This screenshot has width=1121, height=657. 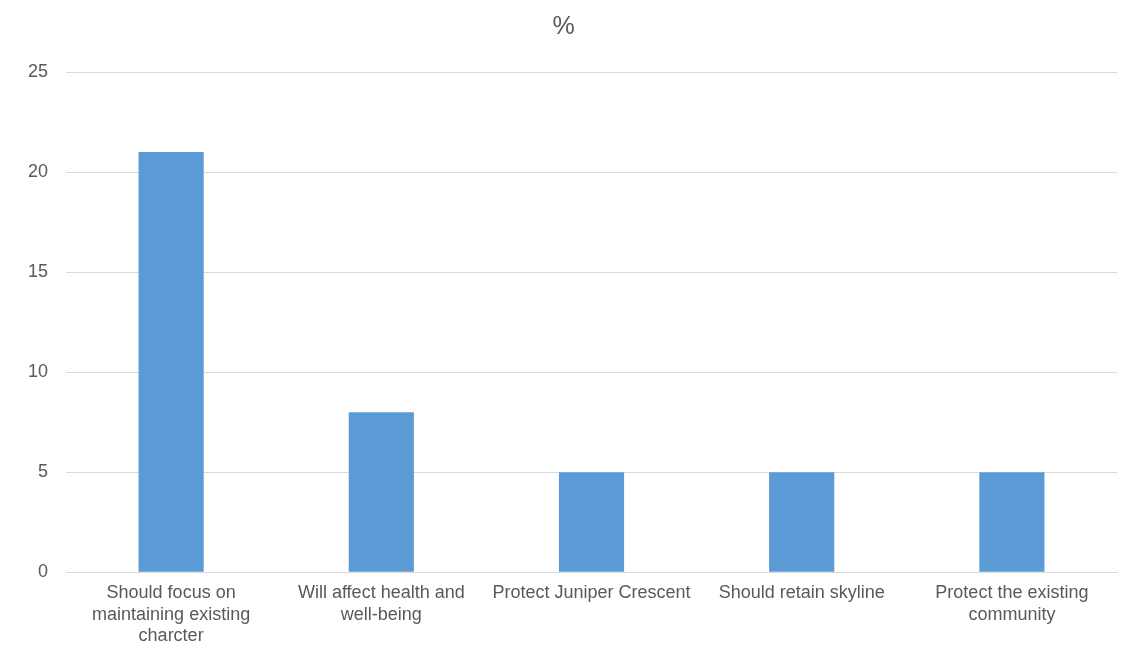 I want to click on x-tick-label: Protect Juniper Crescent, so click(x=591, y=591).